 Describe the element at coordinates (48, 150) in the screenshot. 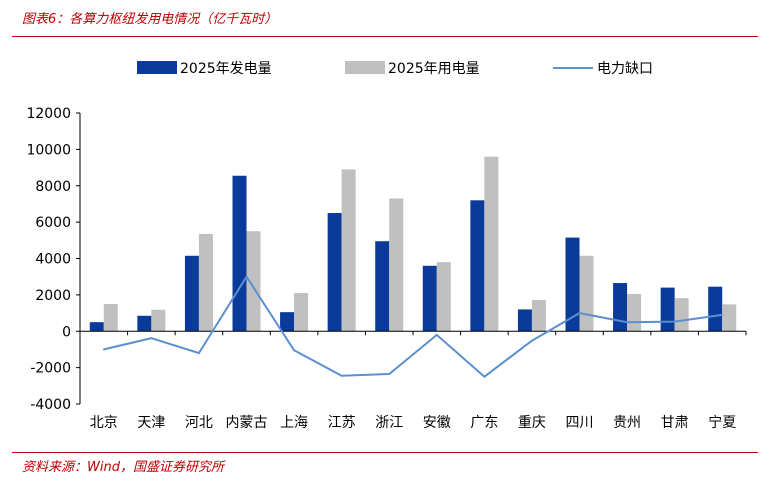

I see `y-tick-label: 10000` at that location.